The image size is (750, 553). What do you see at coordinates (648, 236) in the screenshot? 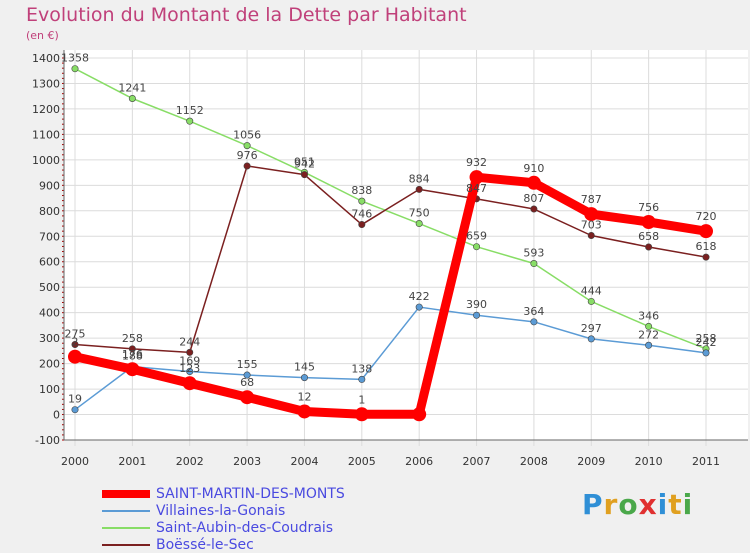
I see `data-label: 658` at bounding box center [648, 236].